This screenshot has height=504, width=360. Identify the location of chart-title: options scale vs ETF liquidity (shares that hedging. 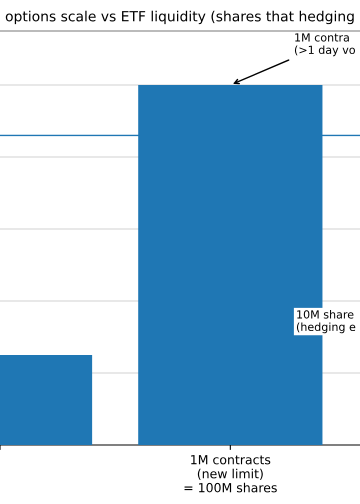
(180, 17).